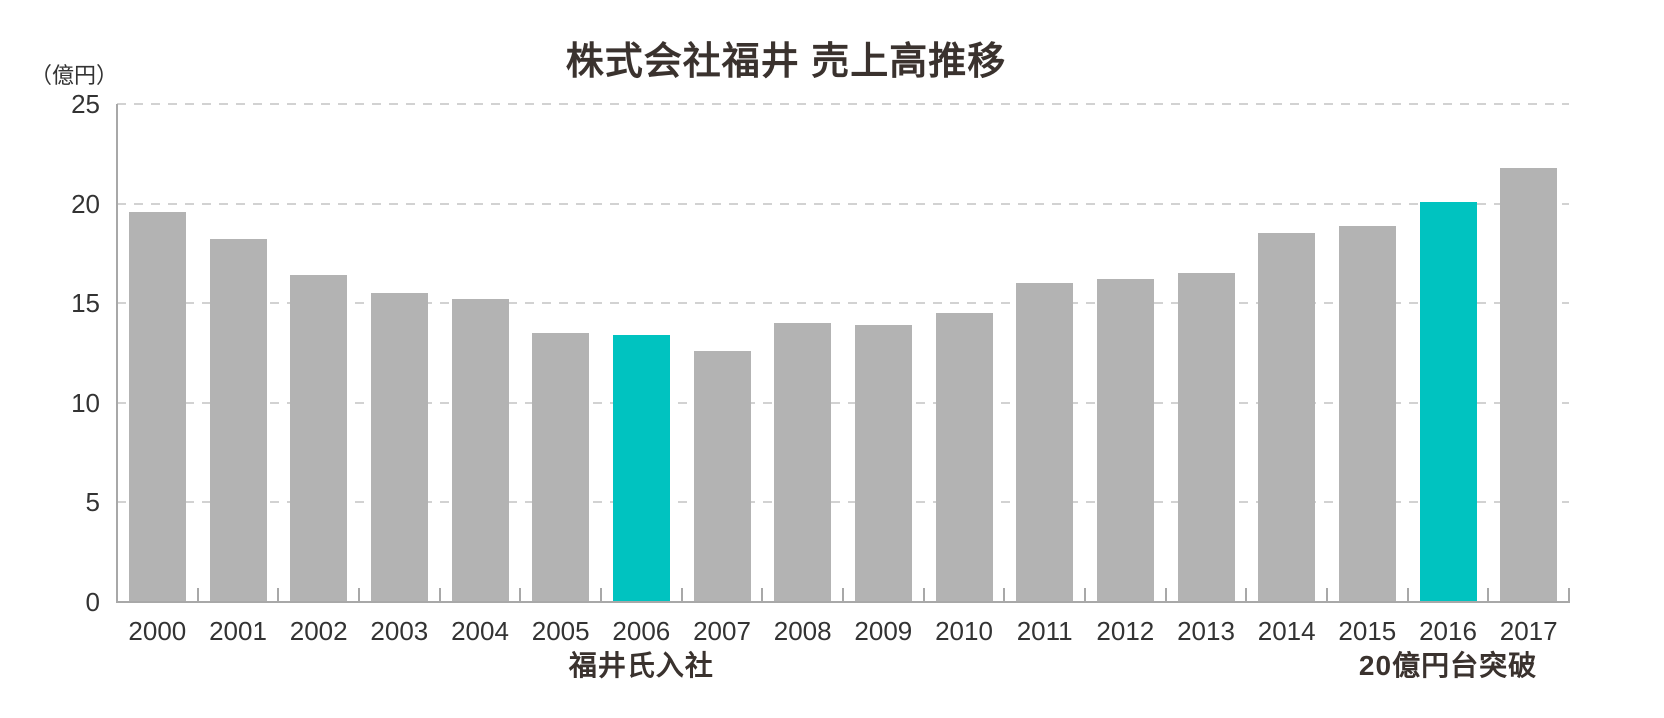 The height and width of the screenshot is (718, 1664). I want to click on y-tick-label-5: 5, so click(92, 502).